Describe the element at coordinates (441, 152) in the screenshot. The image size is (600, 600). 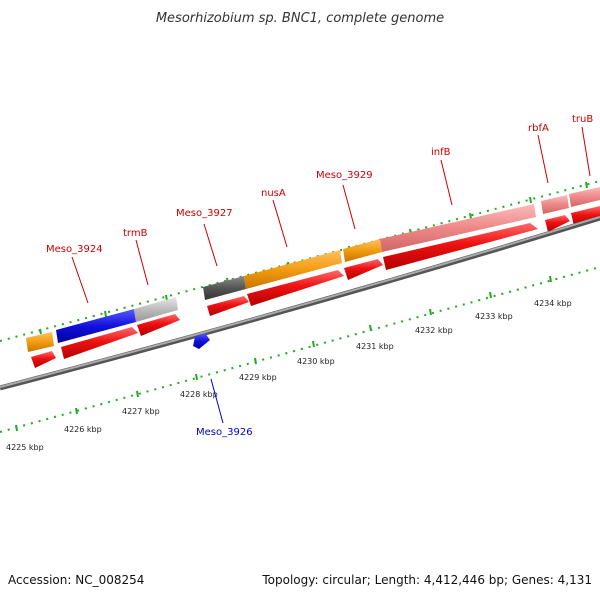
I see `gene-label: infB` at that location.